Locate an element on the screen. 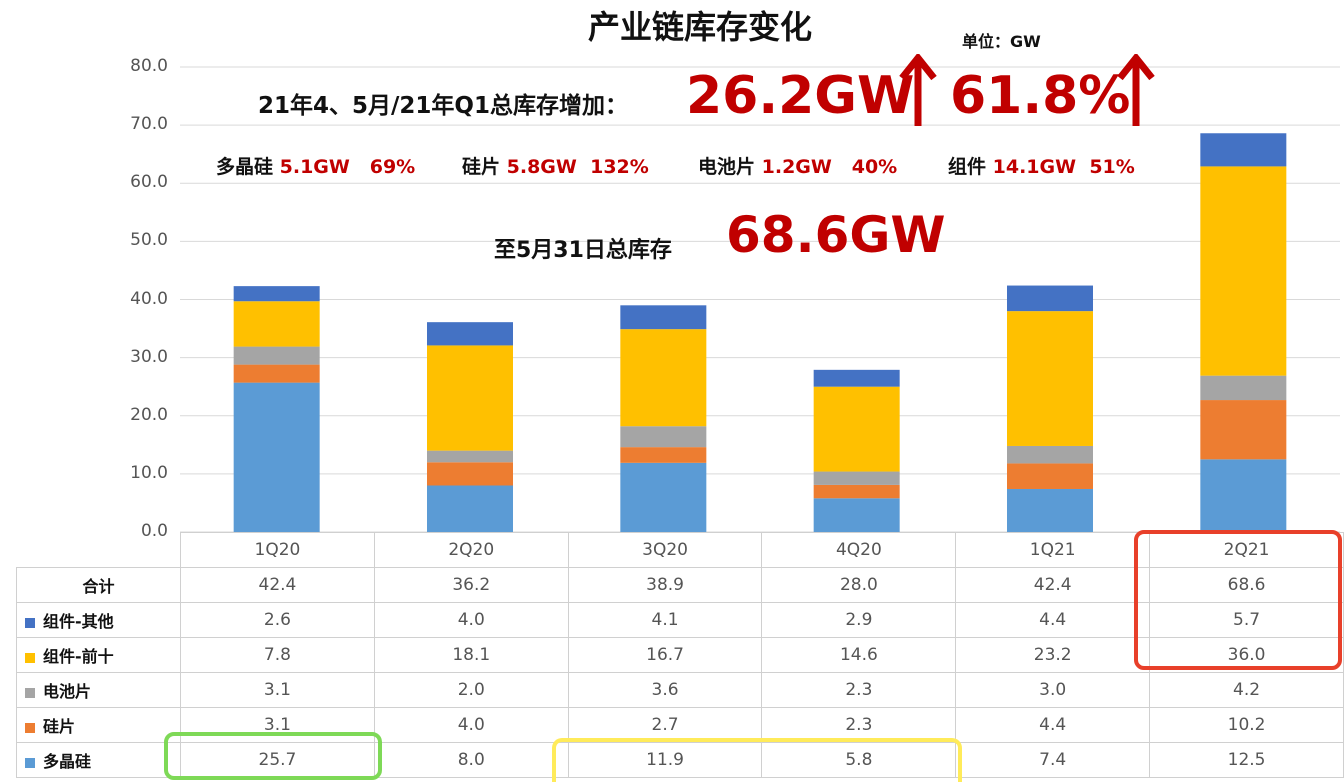 The image size is (1344, 783). table-row: 多晶硅 25.7 8.0 11.9 5.8 7.4 12.5 is located at coordinates (679, 760).